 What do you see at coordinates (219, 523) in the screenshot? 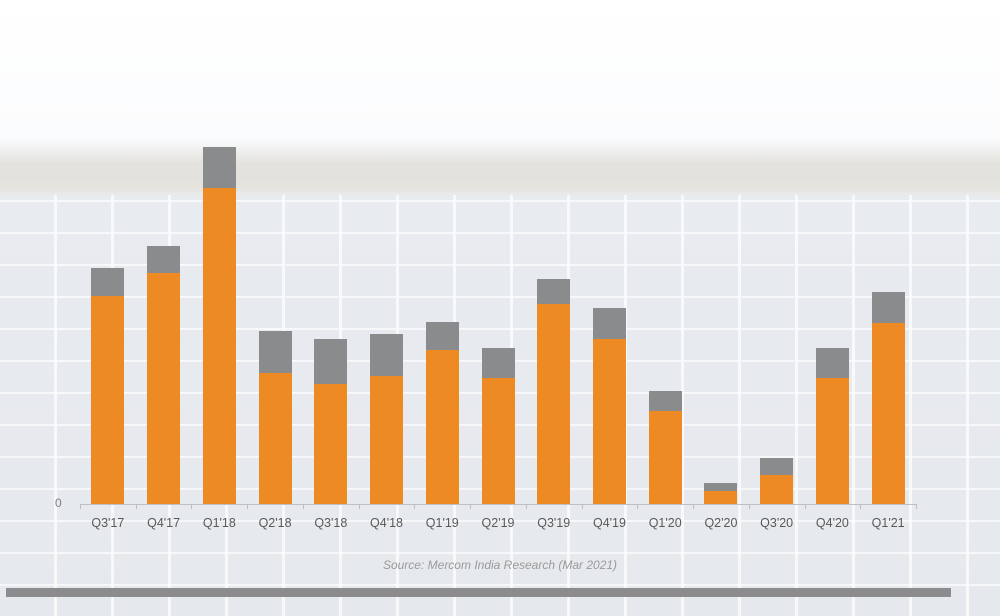
I see `x-tick-label: Q1'18` at bounding box center [219, 523].